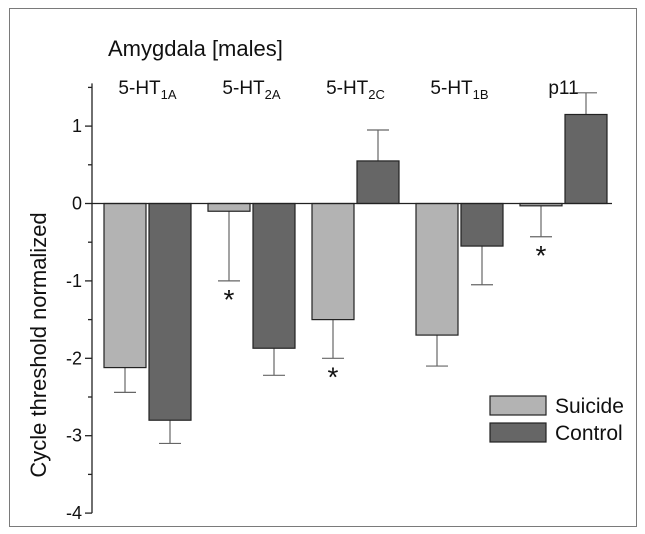 The image size is (645, 534). I want to click on y-axis-label: Cycle threshold normalized, so click(38, 344).